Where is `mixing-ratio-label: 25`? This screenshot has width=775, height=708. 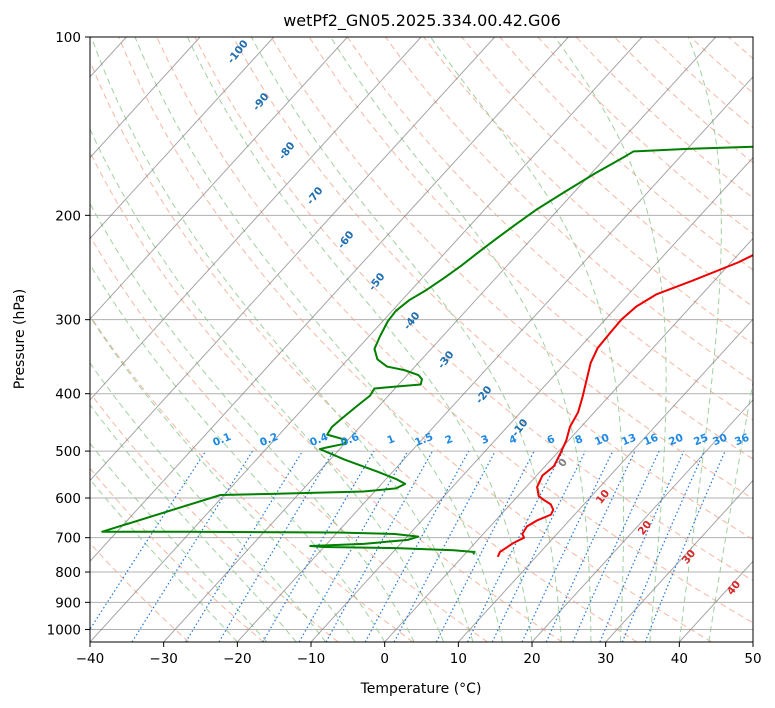 mixing-ratio-label: 25 is located at coordinates (701, 440).